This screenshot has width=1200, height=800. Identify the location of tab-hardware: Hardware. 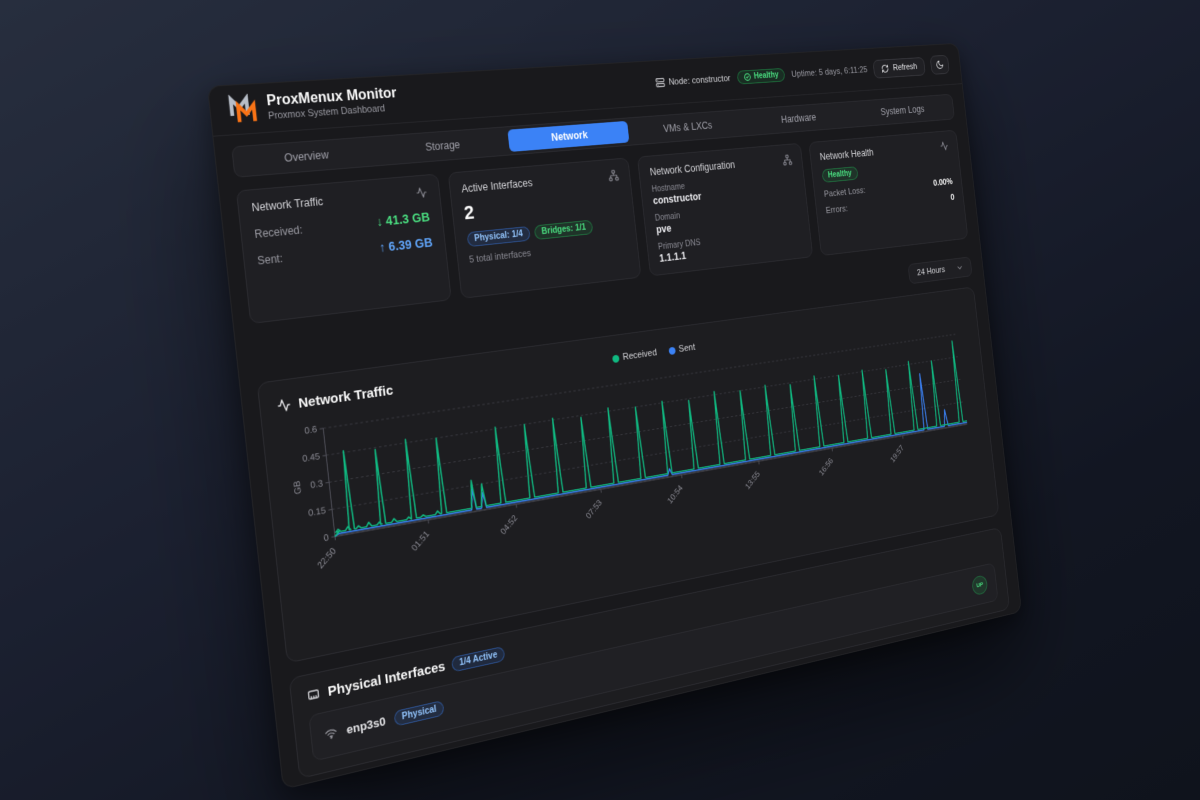
(797, 118).